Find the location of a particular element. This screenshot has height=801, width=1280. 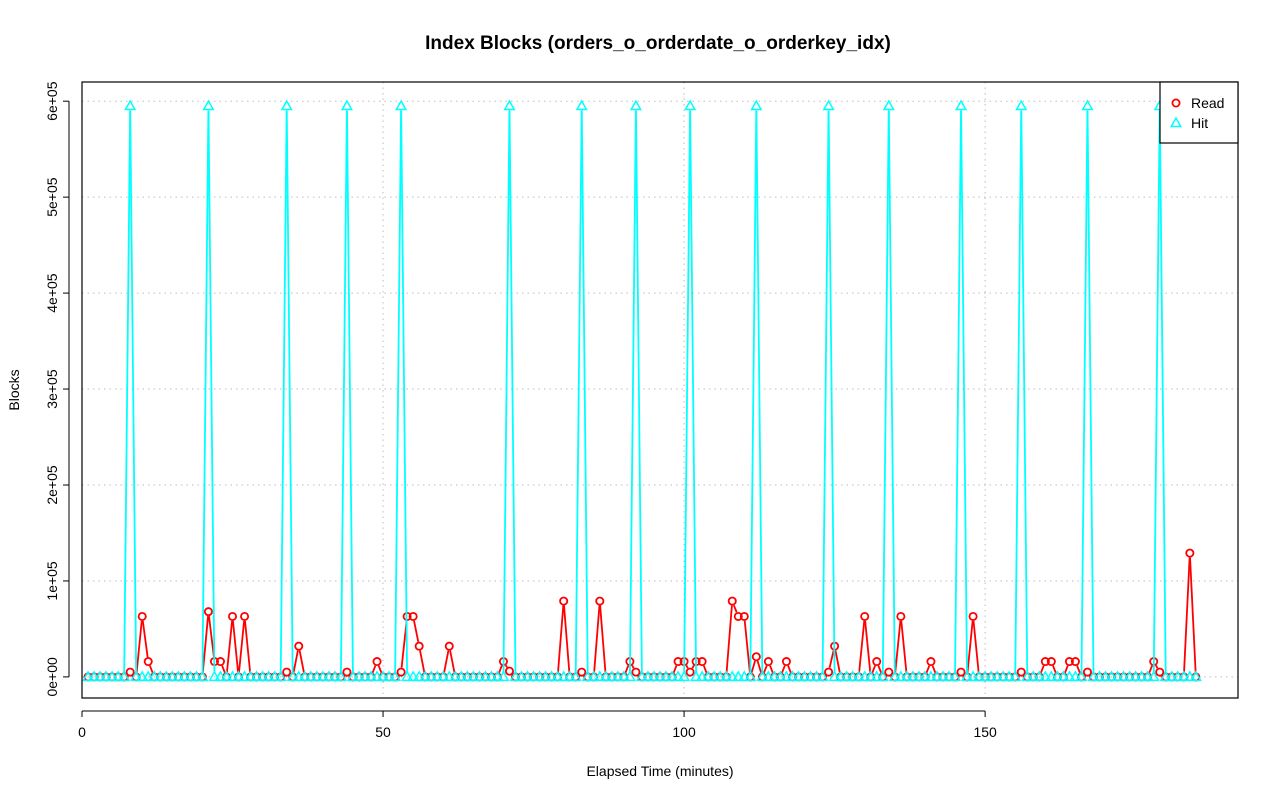

y-axis-label: Blocks is located at coordinates (14, 389).